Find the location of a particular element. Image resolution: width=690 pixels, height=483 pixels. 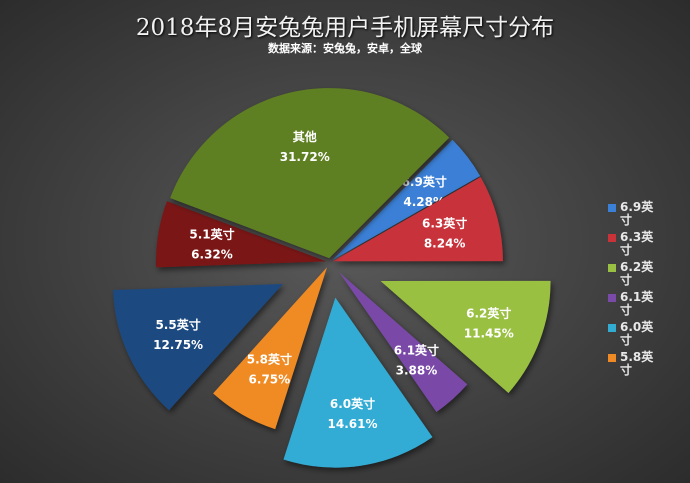

slice-value-label: 14.61% is located at coordinates (353, 424).